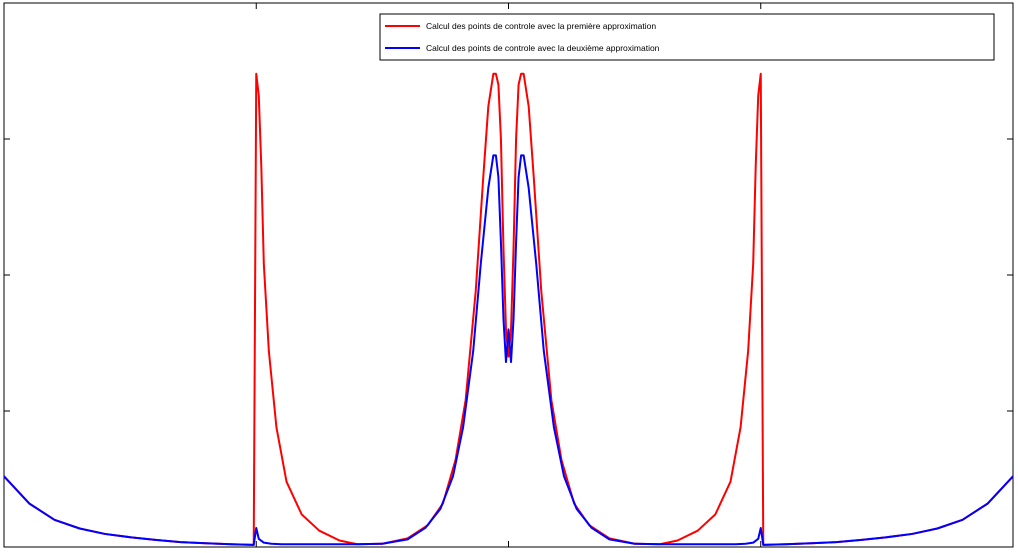 The height and width of the screenshot is (553, 1018). I want to click on legend-box, so click(687, 37).